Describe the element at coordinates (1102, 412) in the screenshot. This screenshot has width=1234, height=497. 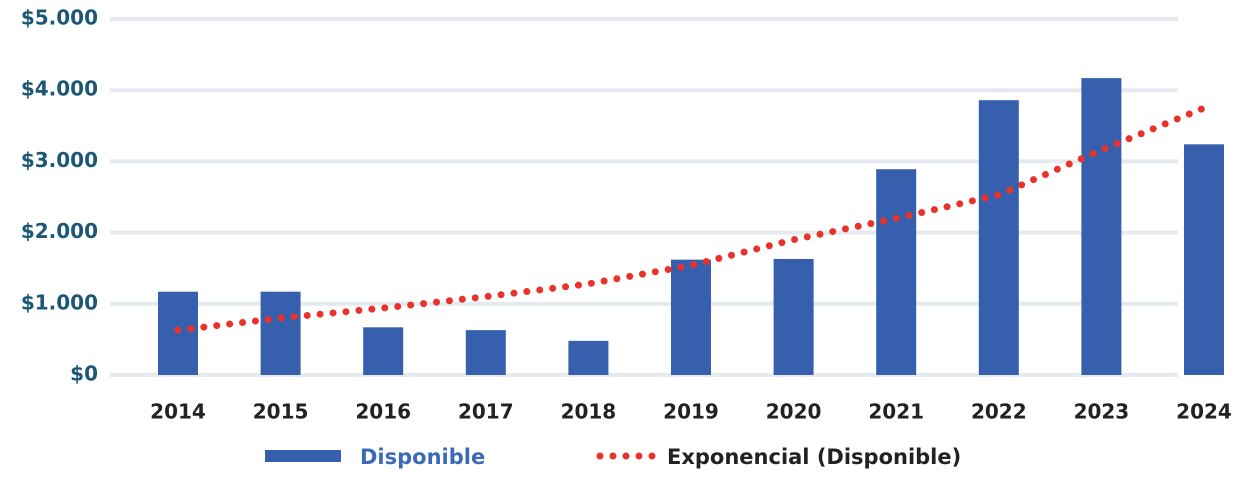
I see `x-tick-label: 2023` at that location.